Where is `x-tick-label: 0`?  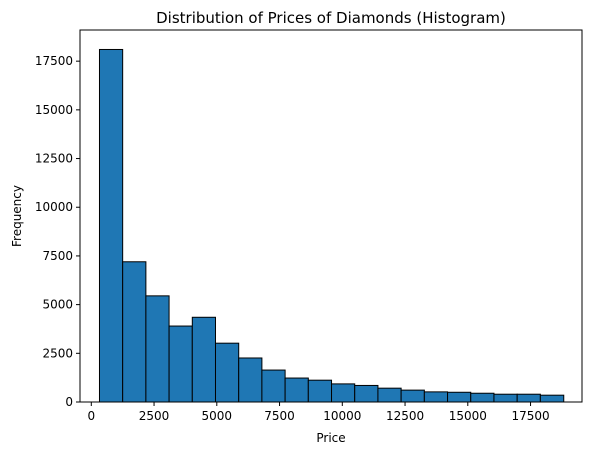 x-tick-label: 0 is located at coordinates (91, 416).